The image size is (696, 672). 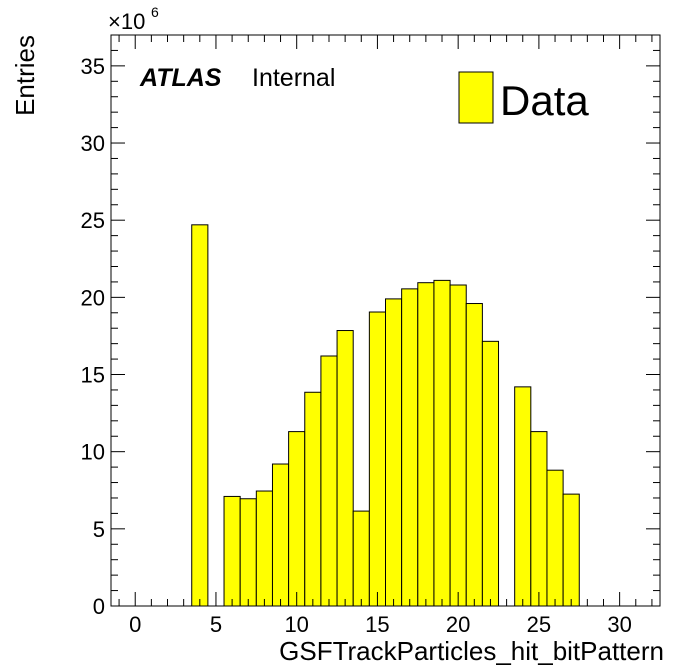 I want to click on y-tick-label: 35, so click(x=93, y=66).